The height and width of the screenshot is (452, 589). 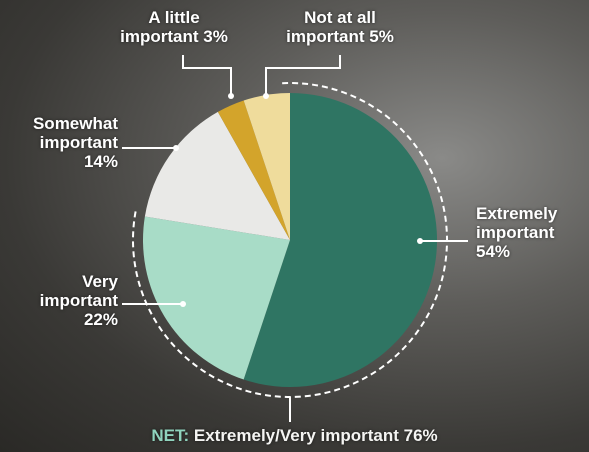 I want to click on slice-label: A little important 3%, so click(x=174, y=27).